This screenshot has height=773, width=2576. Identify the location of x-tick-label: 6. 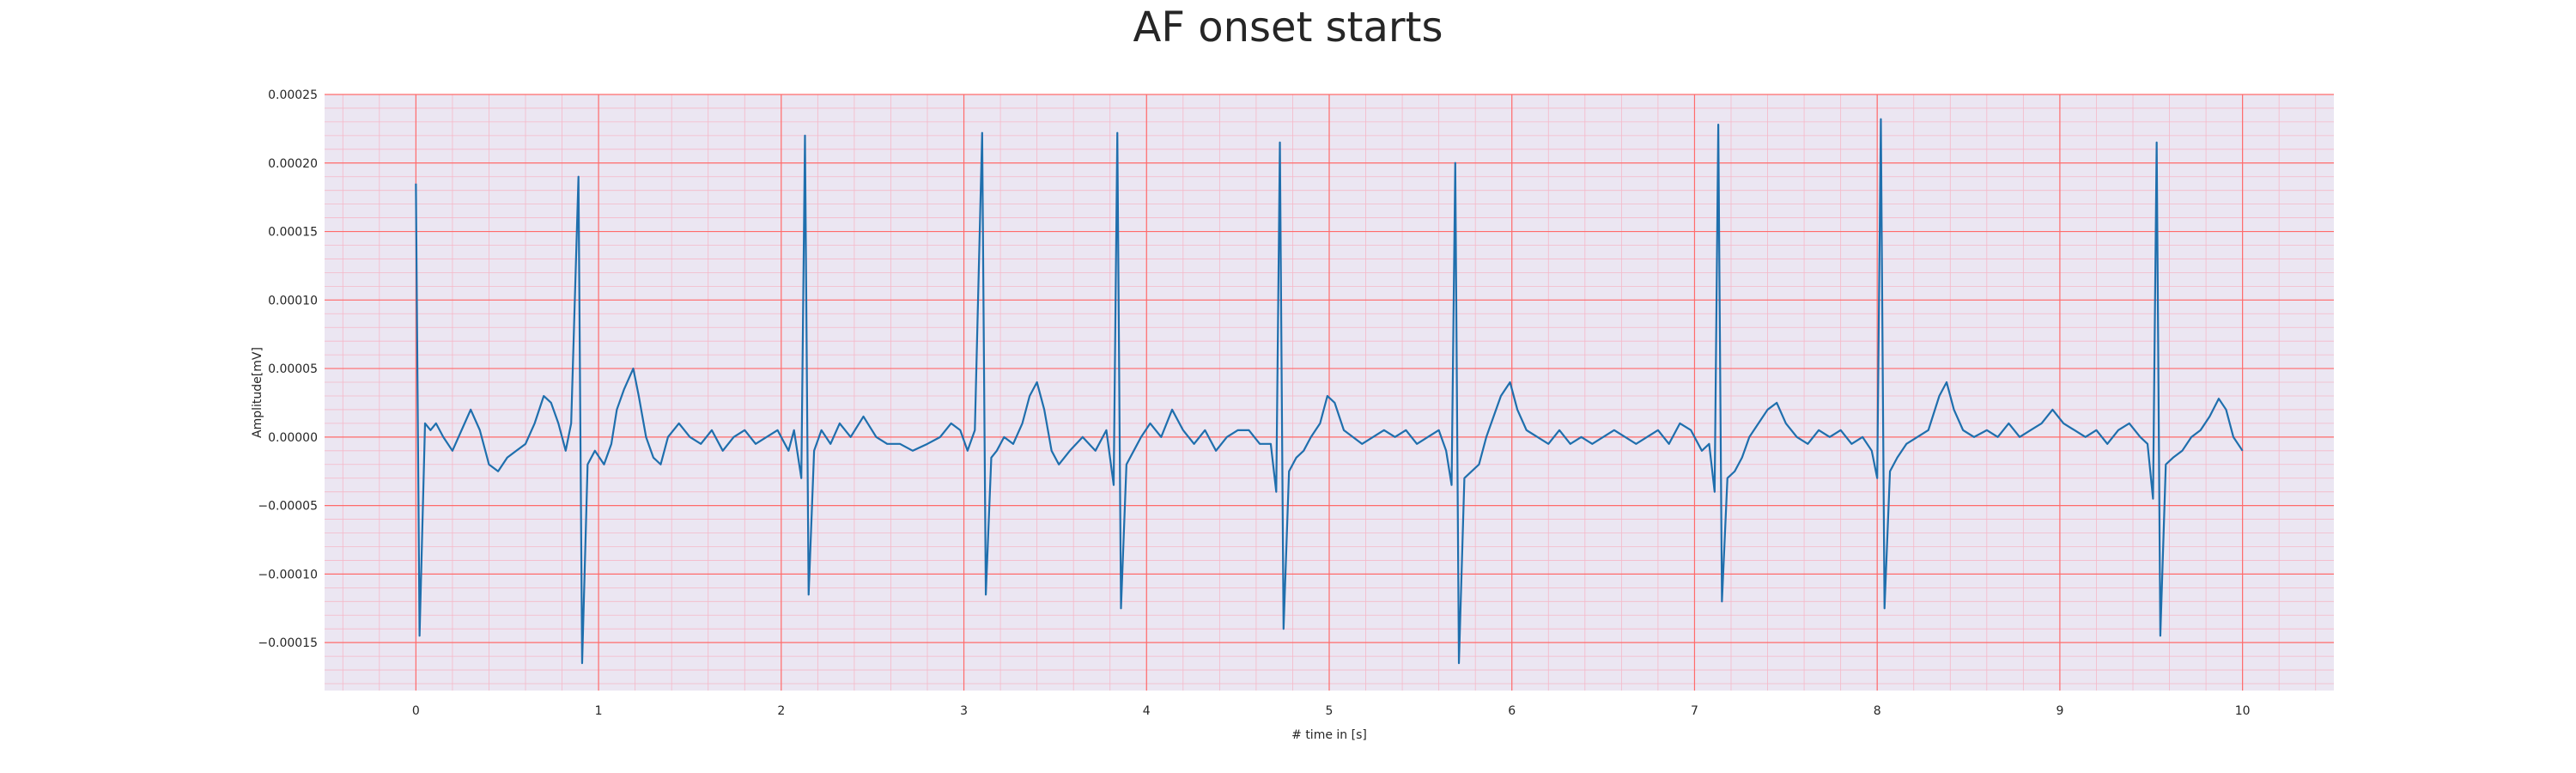
(1512, 711).